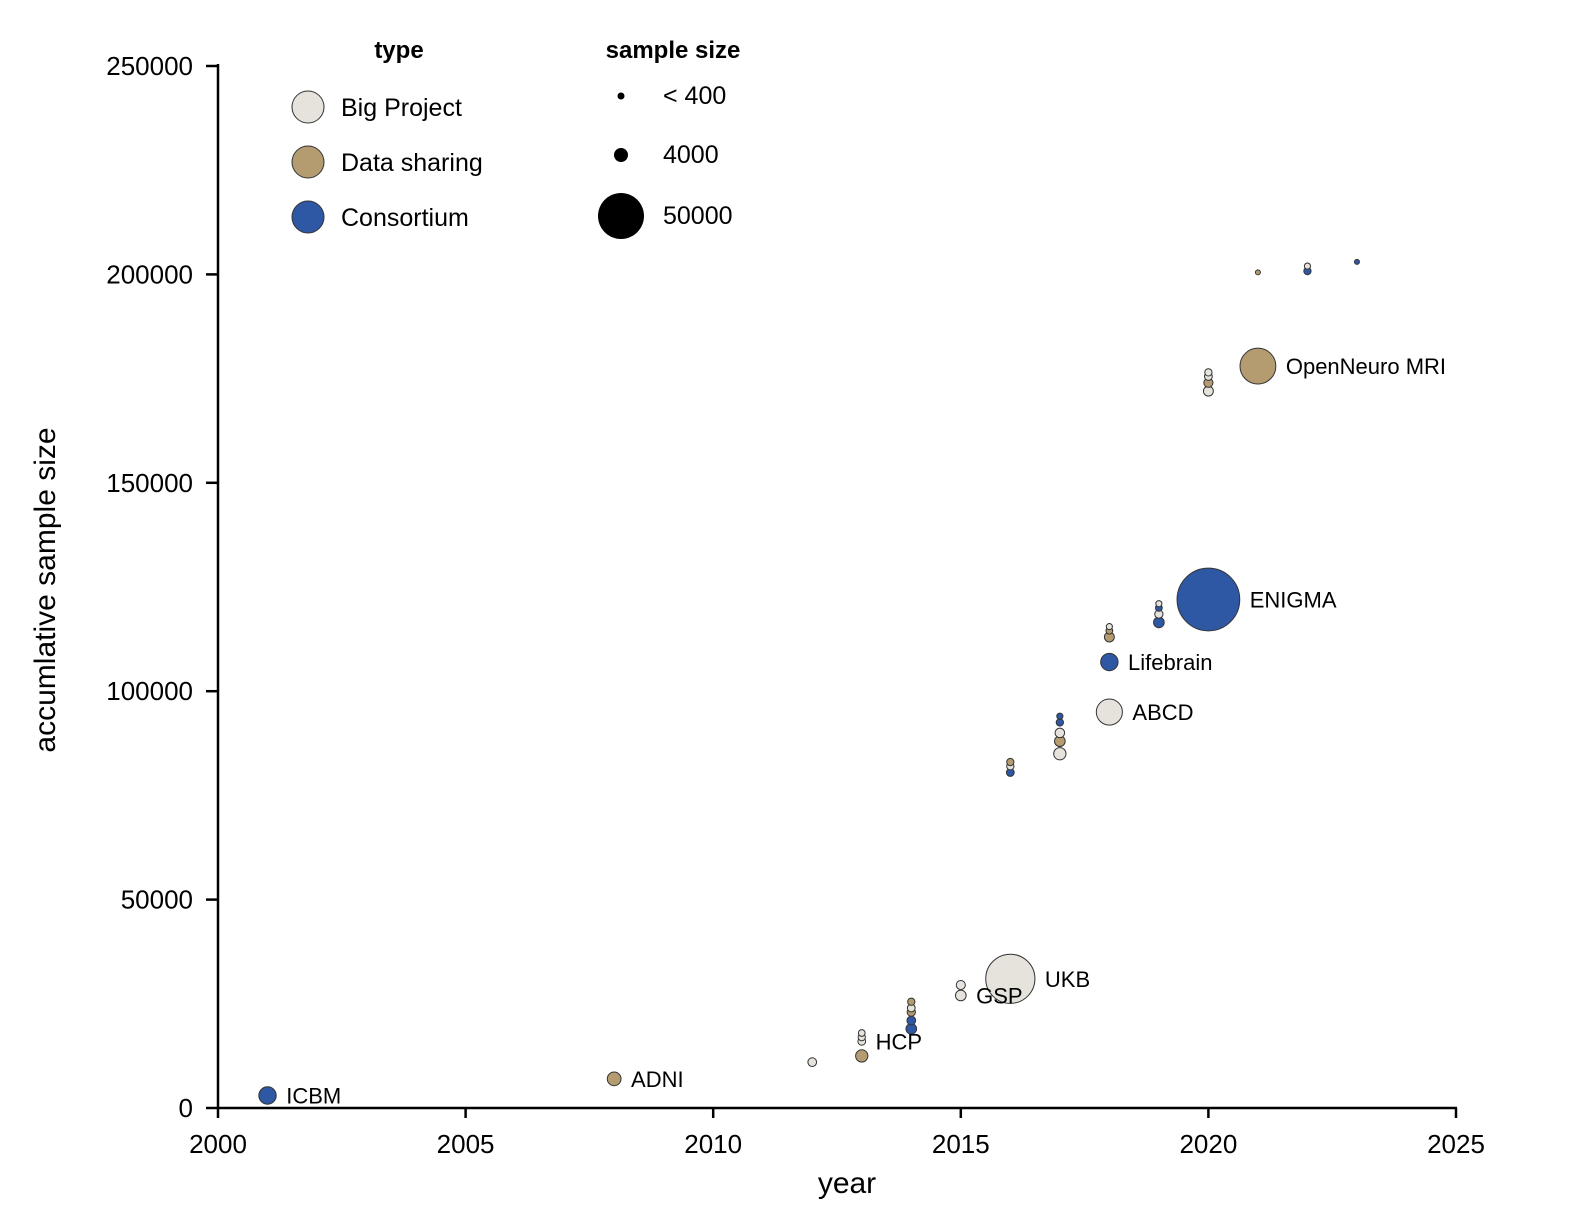  I want to click on legend-size: sample size < 400 4000 50000, so click(669, 138).